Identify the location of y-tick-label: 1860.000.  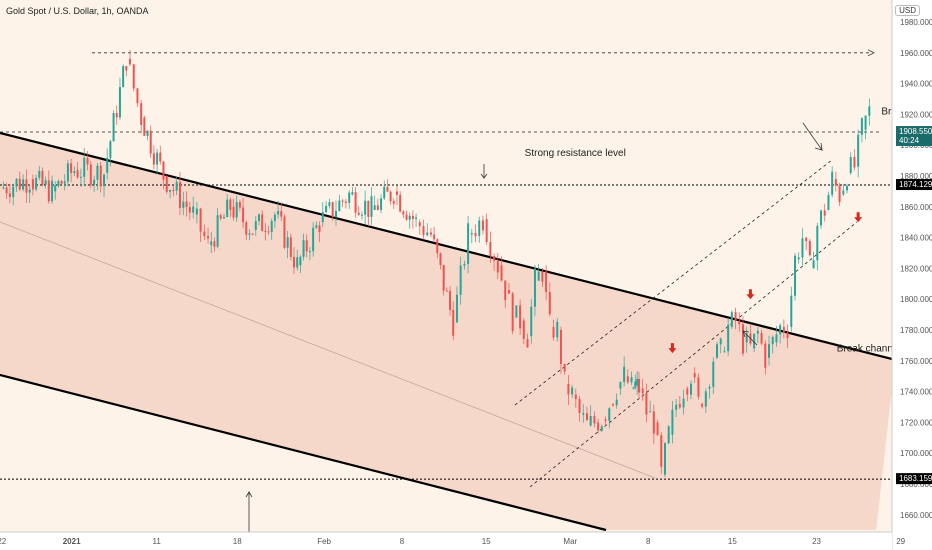
(916, 207).